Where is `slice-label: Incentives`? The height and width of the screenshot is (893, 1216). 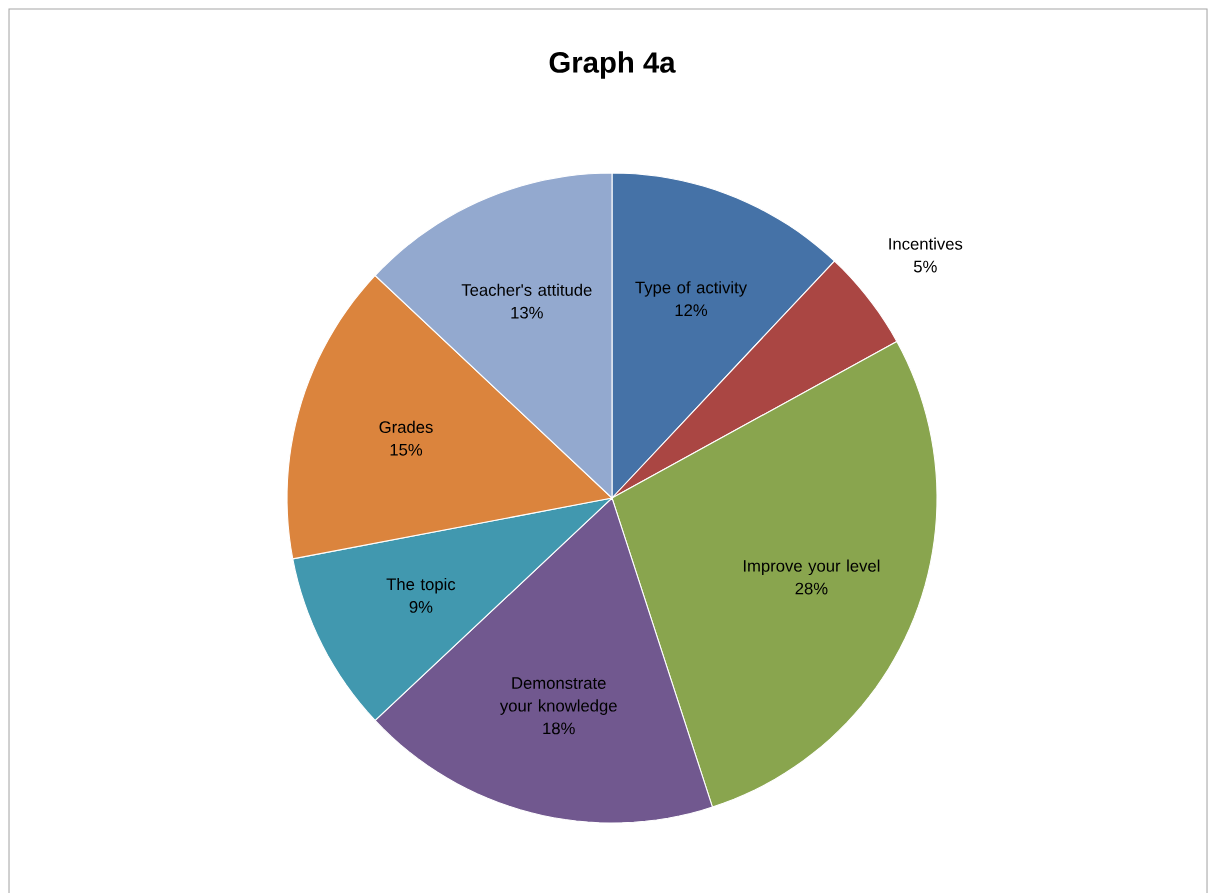 slice-label: Incentives is located at coordinates (926, 243).